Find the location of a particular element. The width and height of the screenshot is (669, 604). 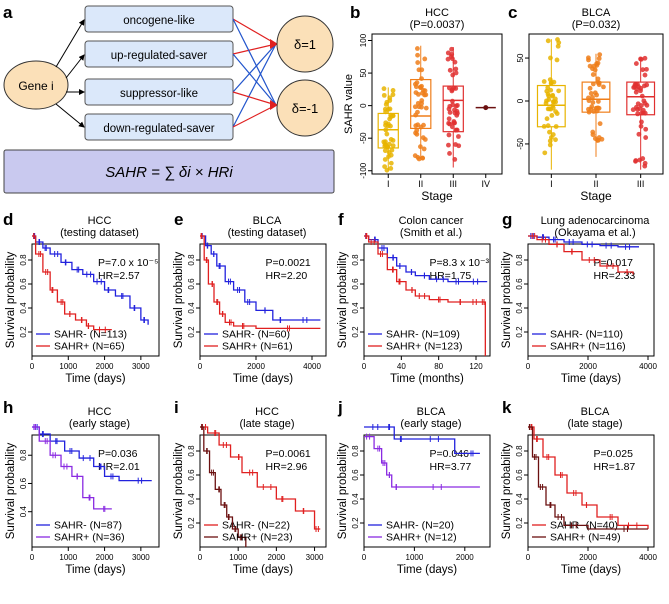

x-tick-label: 80 is located at coordinates (438, 366).